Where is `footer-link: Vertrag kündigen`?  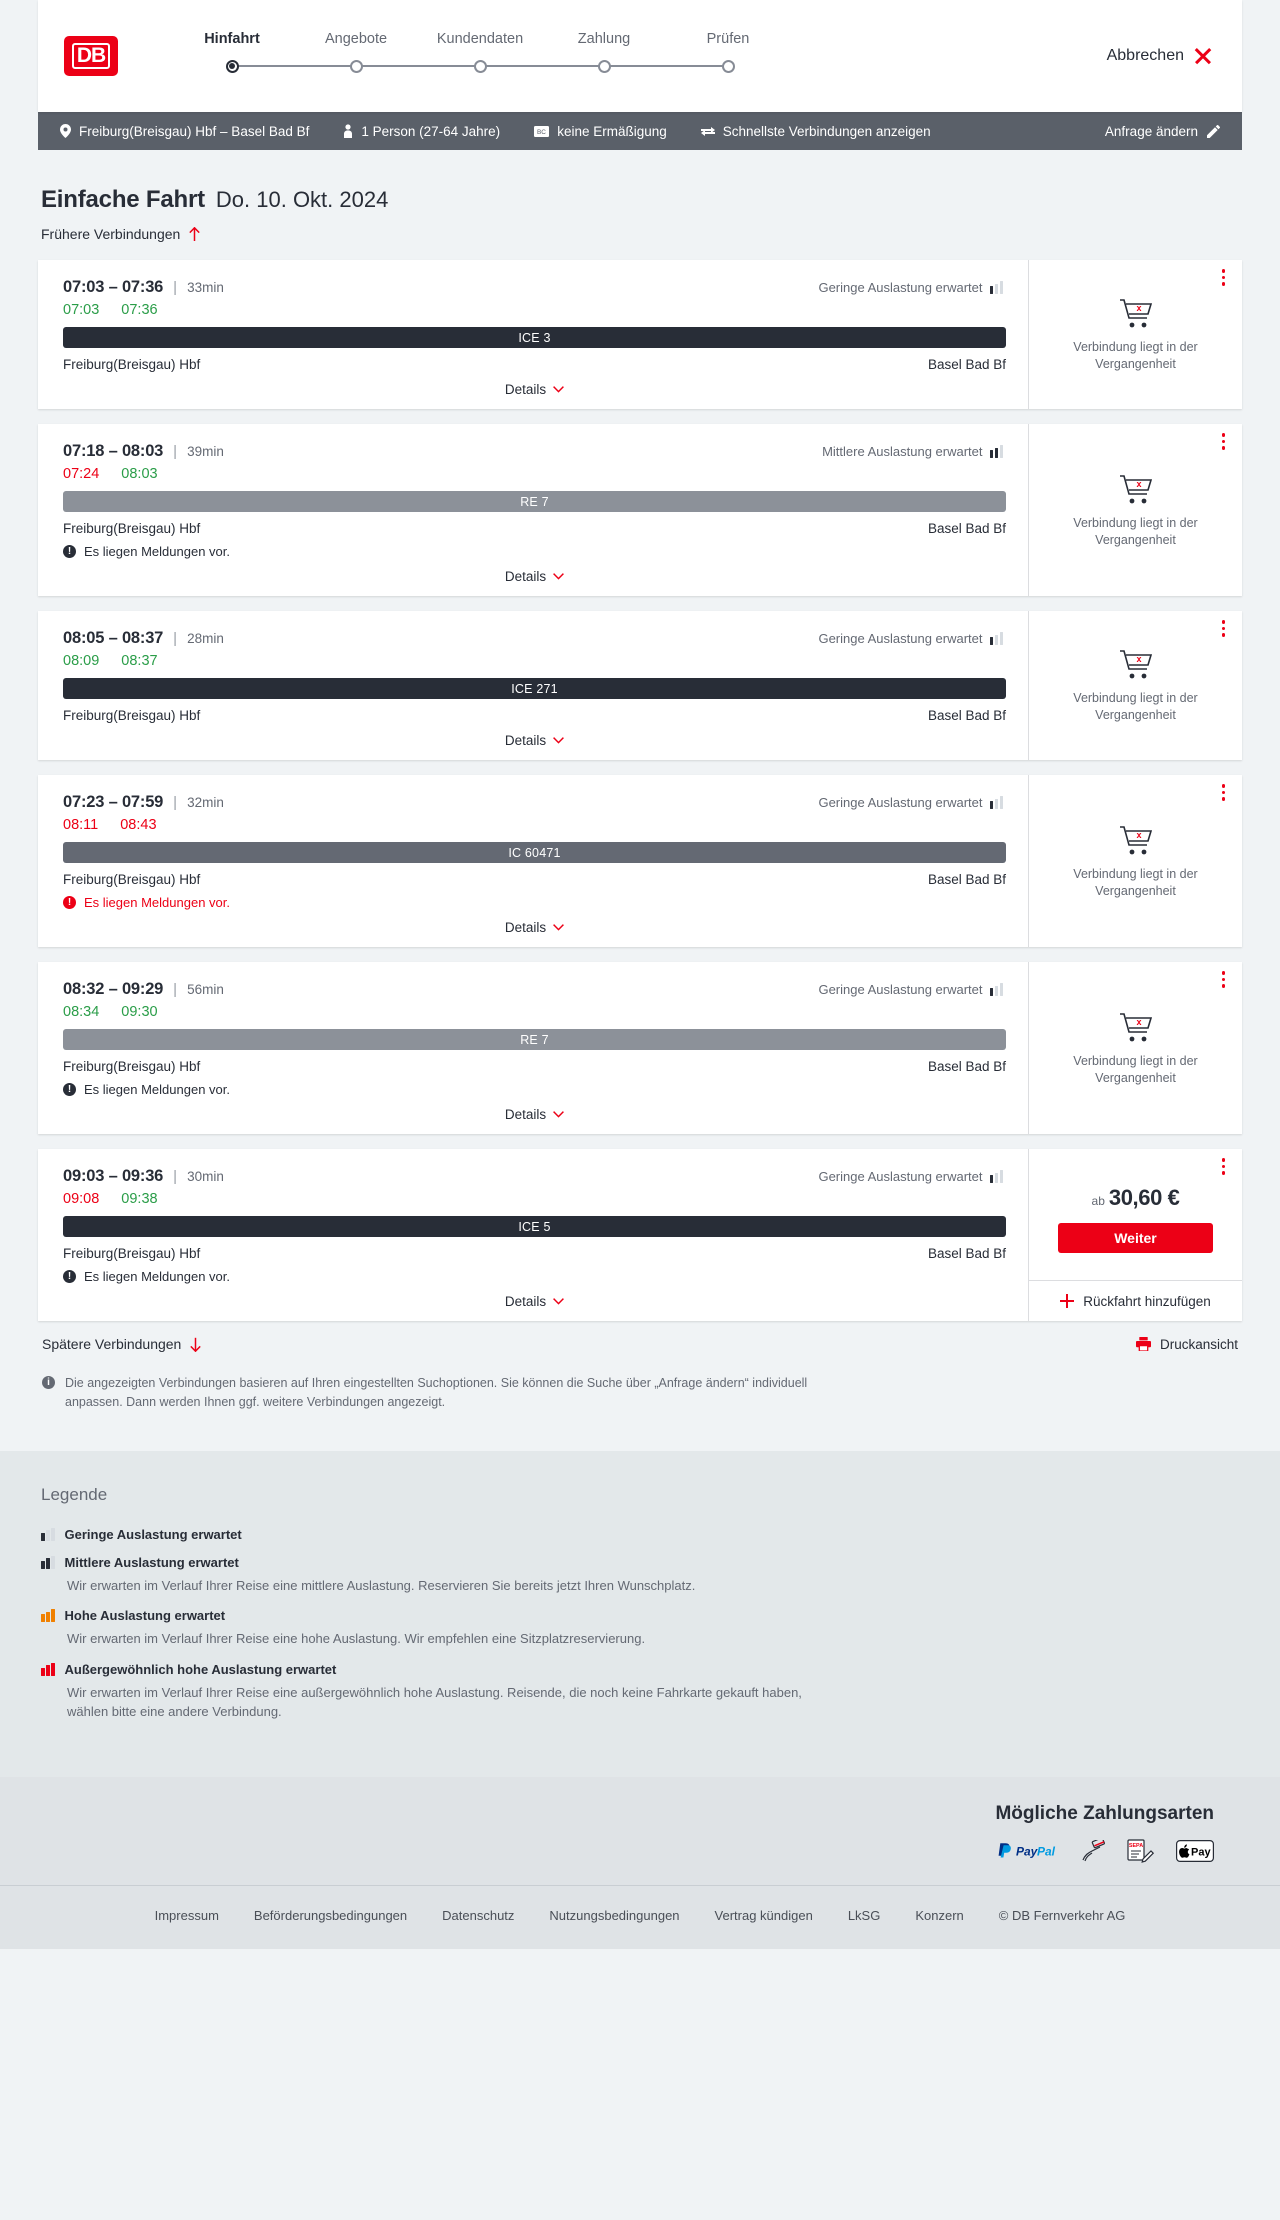
footer-link: Vertrag kündigen is located at coordinates (763, 1915).